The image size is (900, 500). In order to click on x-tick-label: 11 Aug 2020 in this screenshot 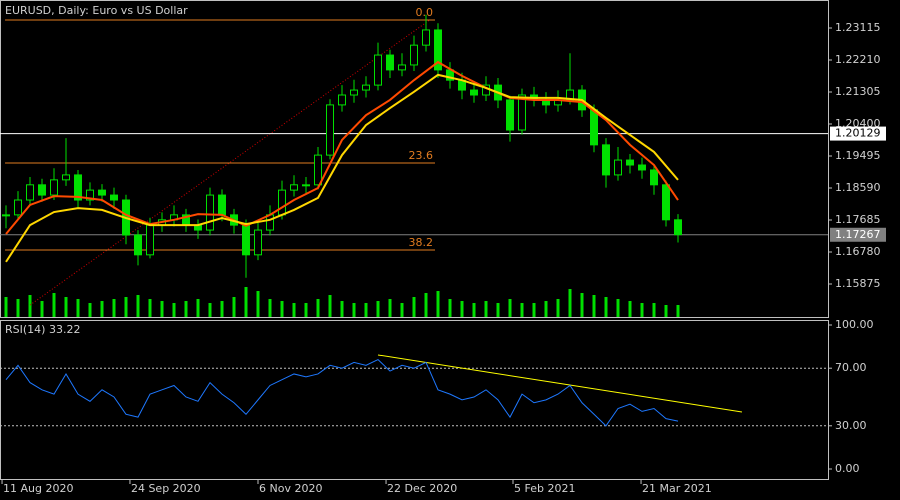, I will do `click(38, 488)`.